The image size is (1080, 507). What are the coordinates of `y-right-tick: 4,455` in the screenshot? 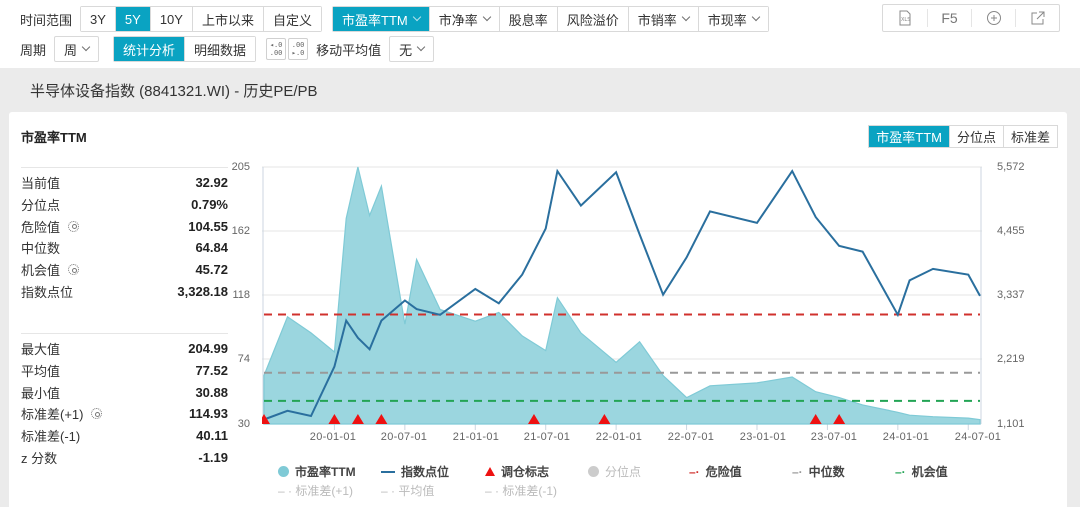 It's located at (1011, 231).